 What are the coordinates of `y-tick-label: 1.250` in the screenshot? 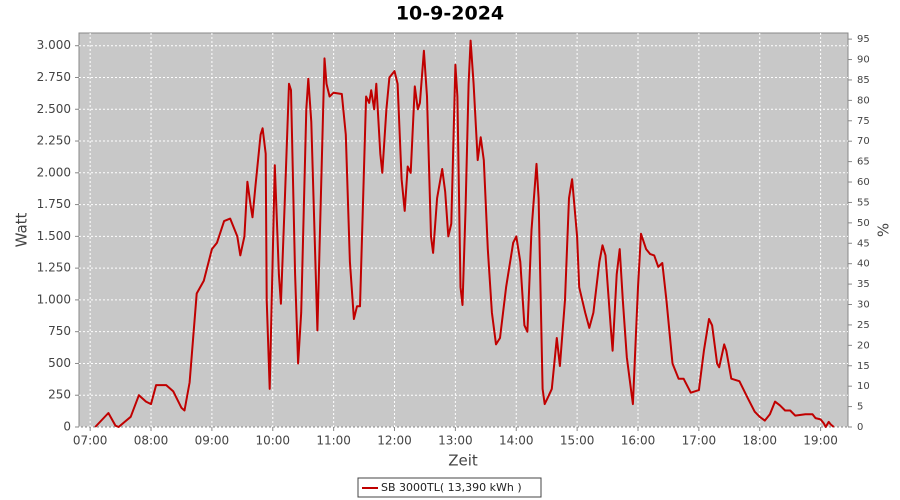 It's located at (54, 268).